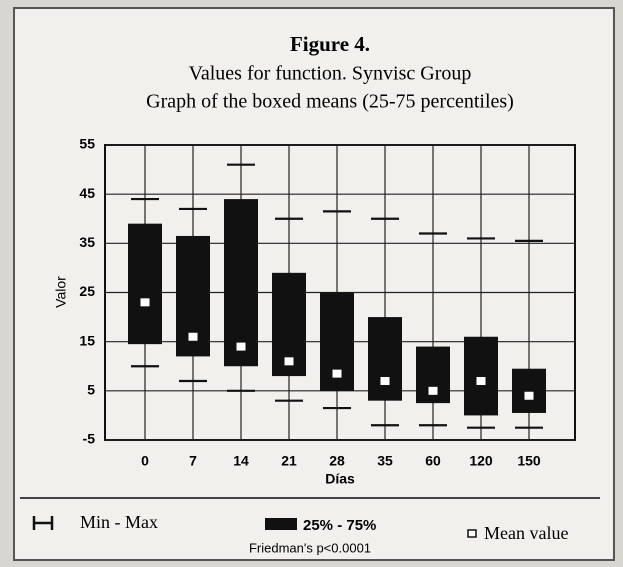 This screenshot has width=623, height=567. What do you see at coordinates (433, 461) in the screenshot?
I see `x-tick-label: 60` at bounding box center [433, 461].